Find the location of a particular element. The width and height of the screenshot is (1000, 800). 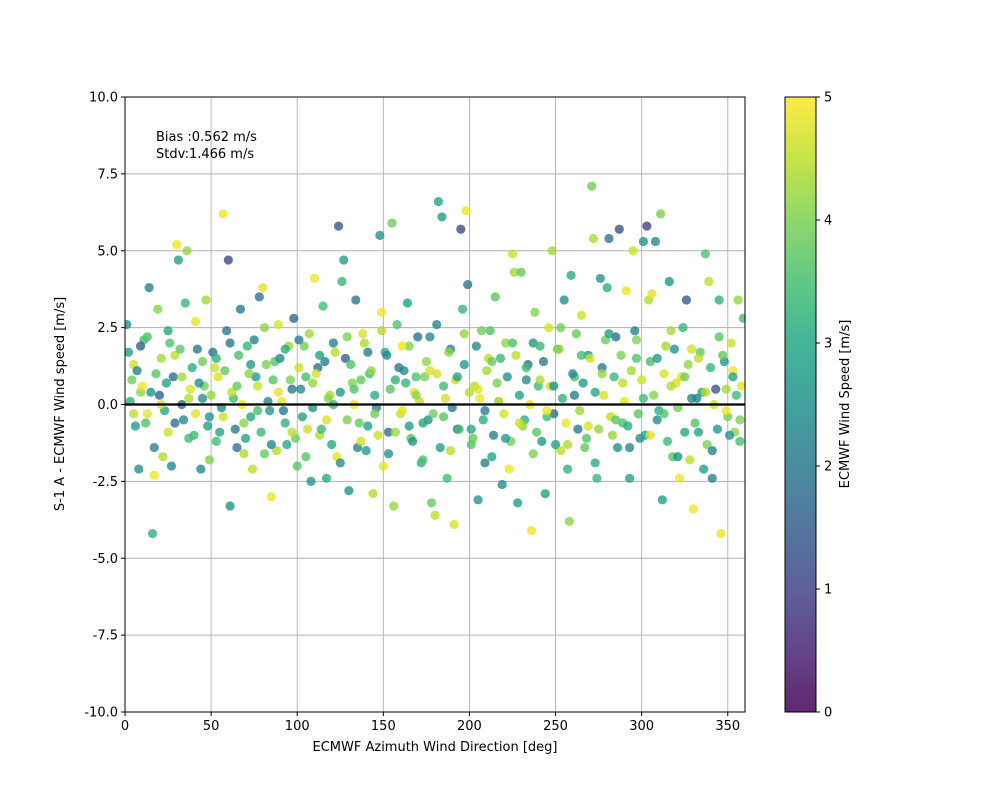

stdv-annotation: Stdv:1.466 m/s is located at coordinates (205, 154).